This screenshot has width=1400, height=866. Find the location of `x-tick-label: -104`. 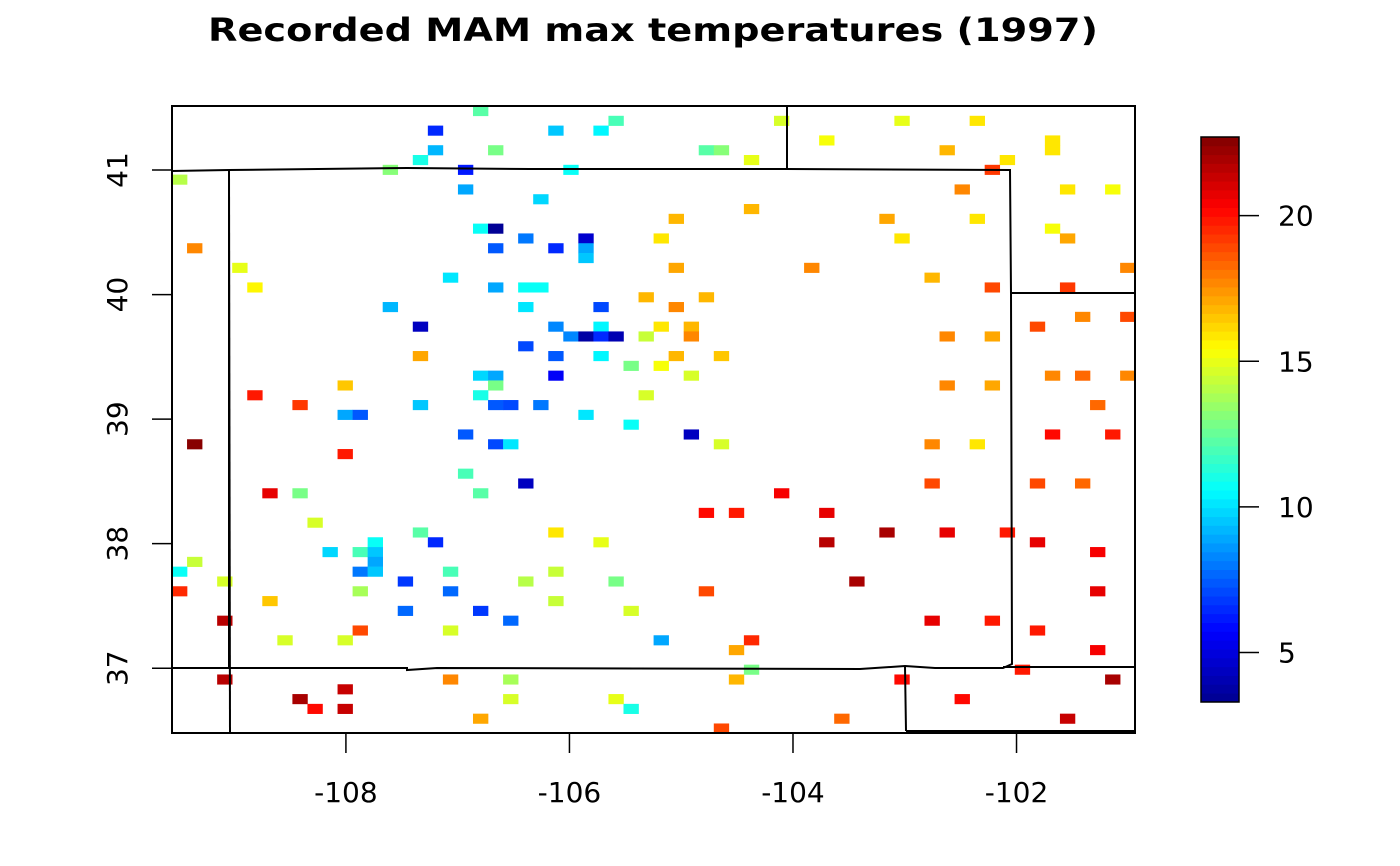

x-tick-label: -104 is located at coordinates (793, 792).